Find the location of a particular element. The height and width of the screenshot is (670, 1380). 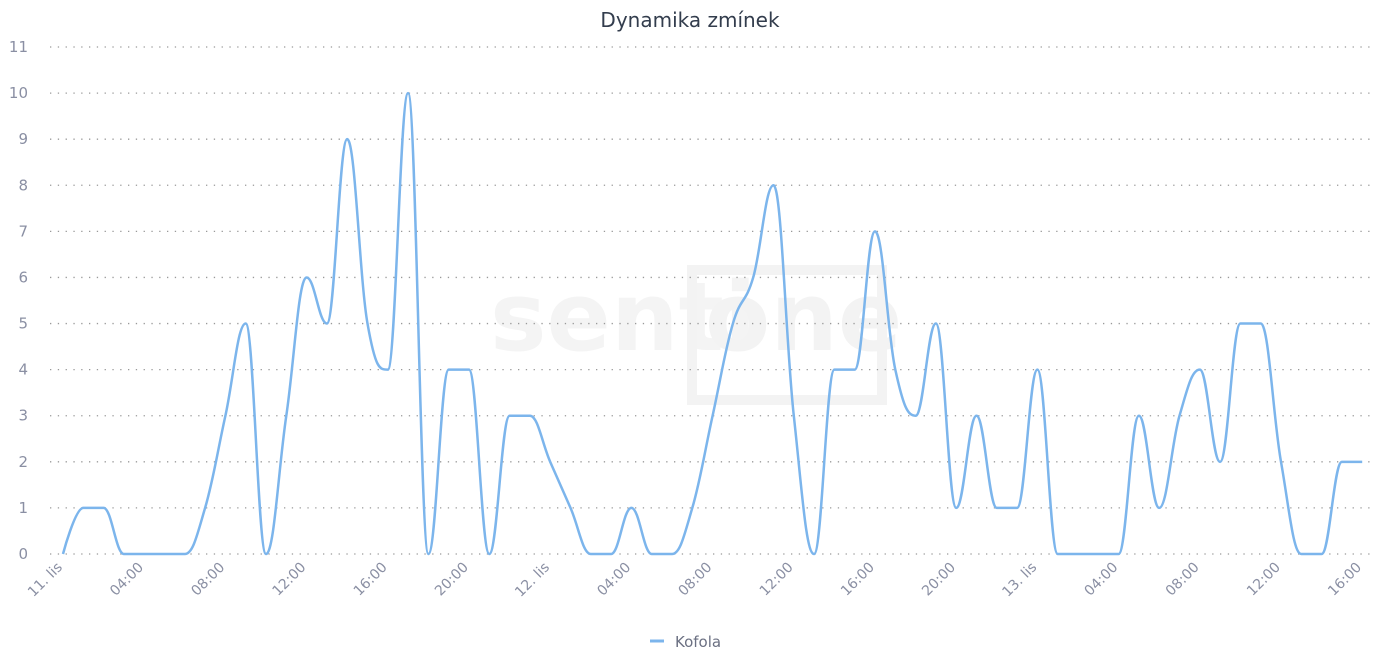

y-tick-label: 7 is located at coordinates (23, 231).